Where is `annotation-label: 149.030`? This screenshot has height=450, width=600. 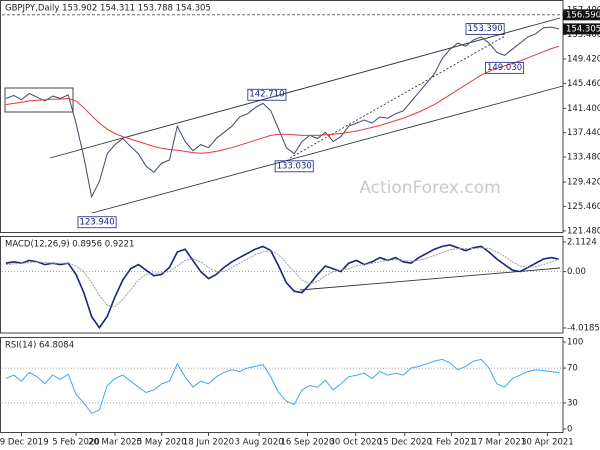 annotation-label: 149.030 is located at coordinates (504, 68).